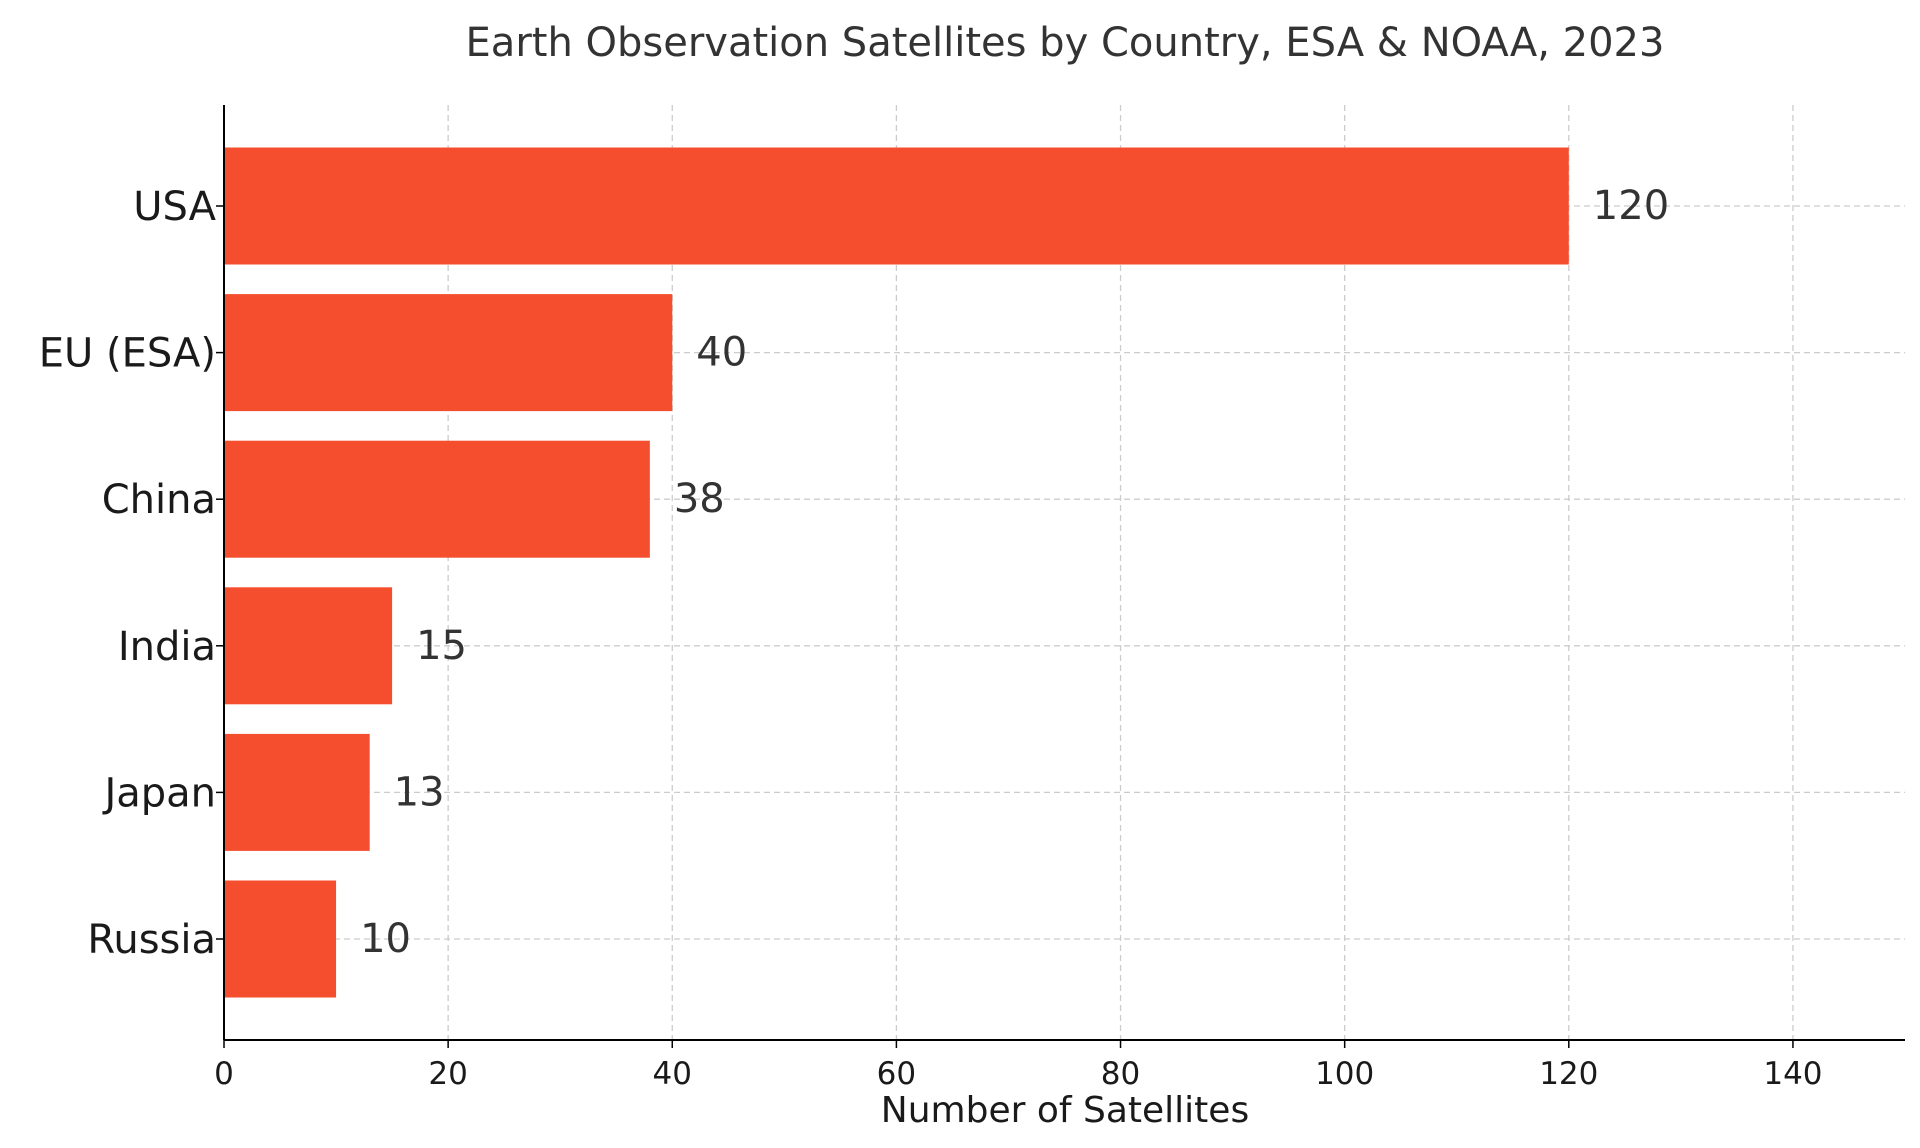  I want to click on x-tick-label: 100, so click(1344, 1074).